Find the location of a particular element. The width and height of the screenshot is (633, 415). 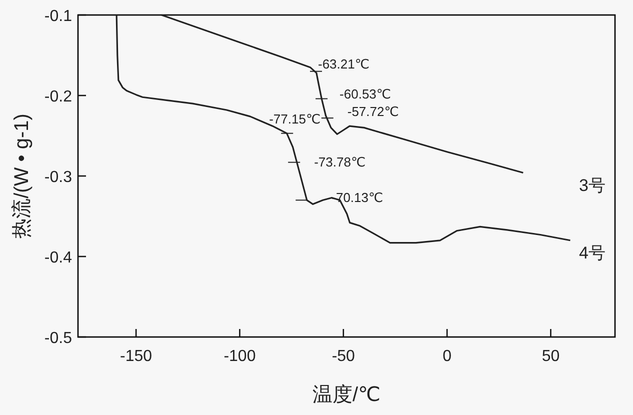

x-tick-label: 0 is located at coordinates (447, 356).